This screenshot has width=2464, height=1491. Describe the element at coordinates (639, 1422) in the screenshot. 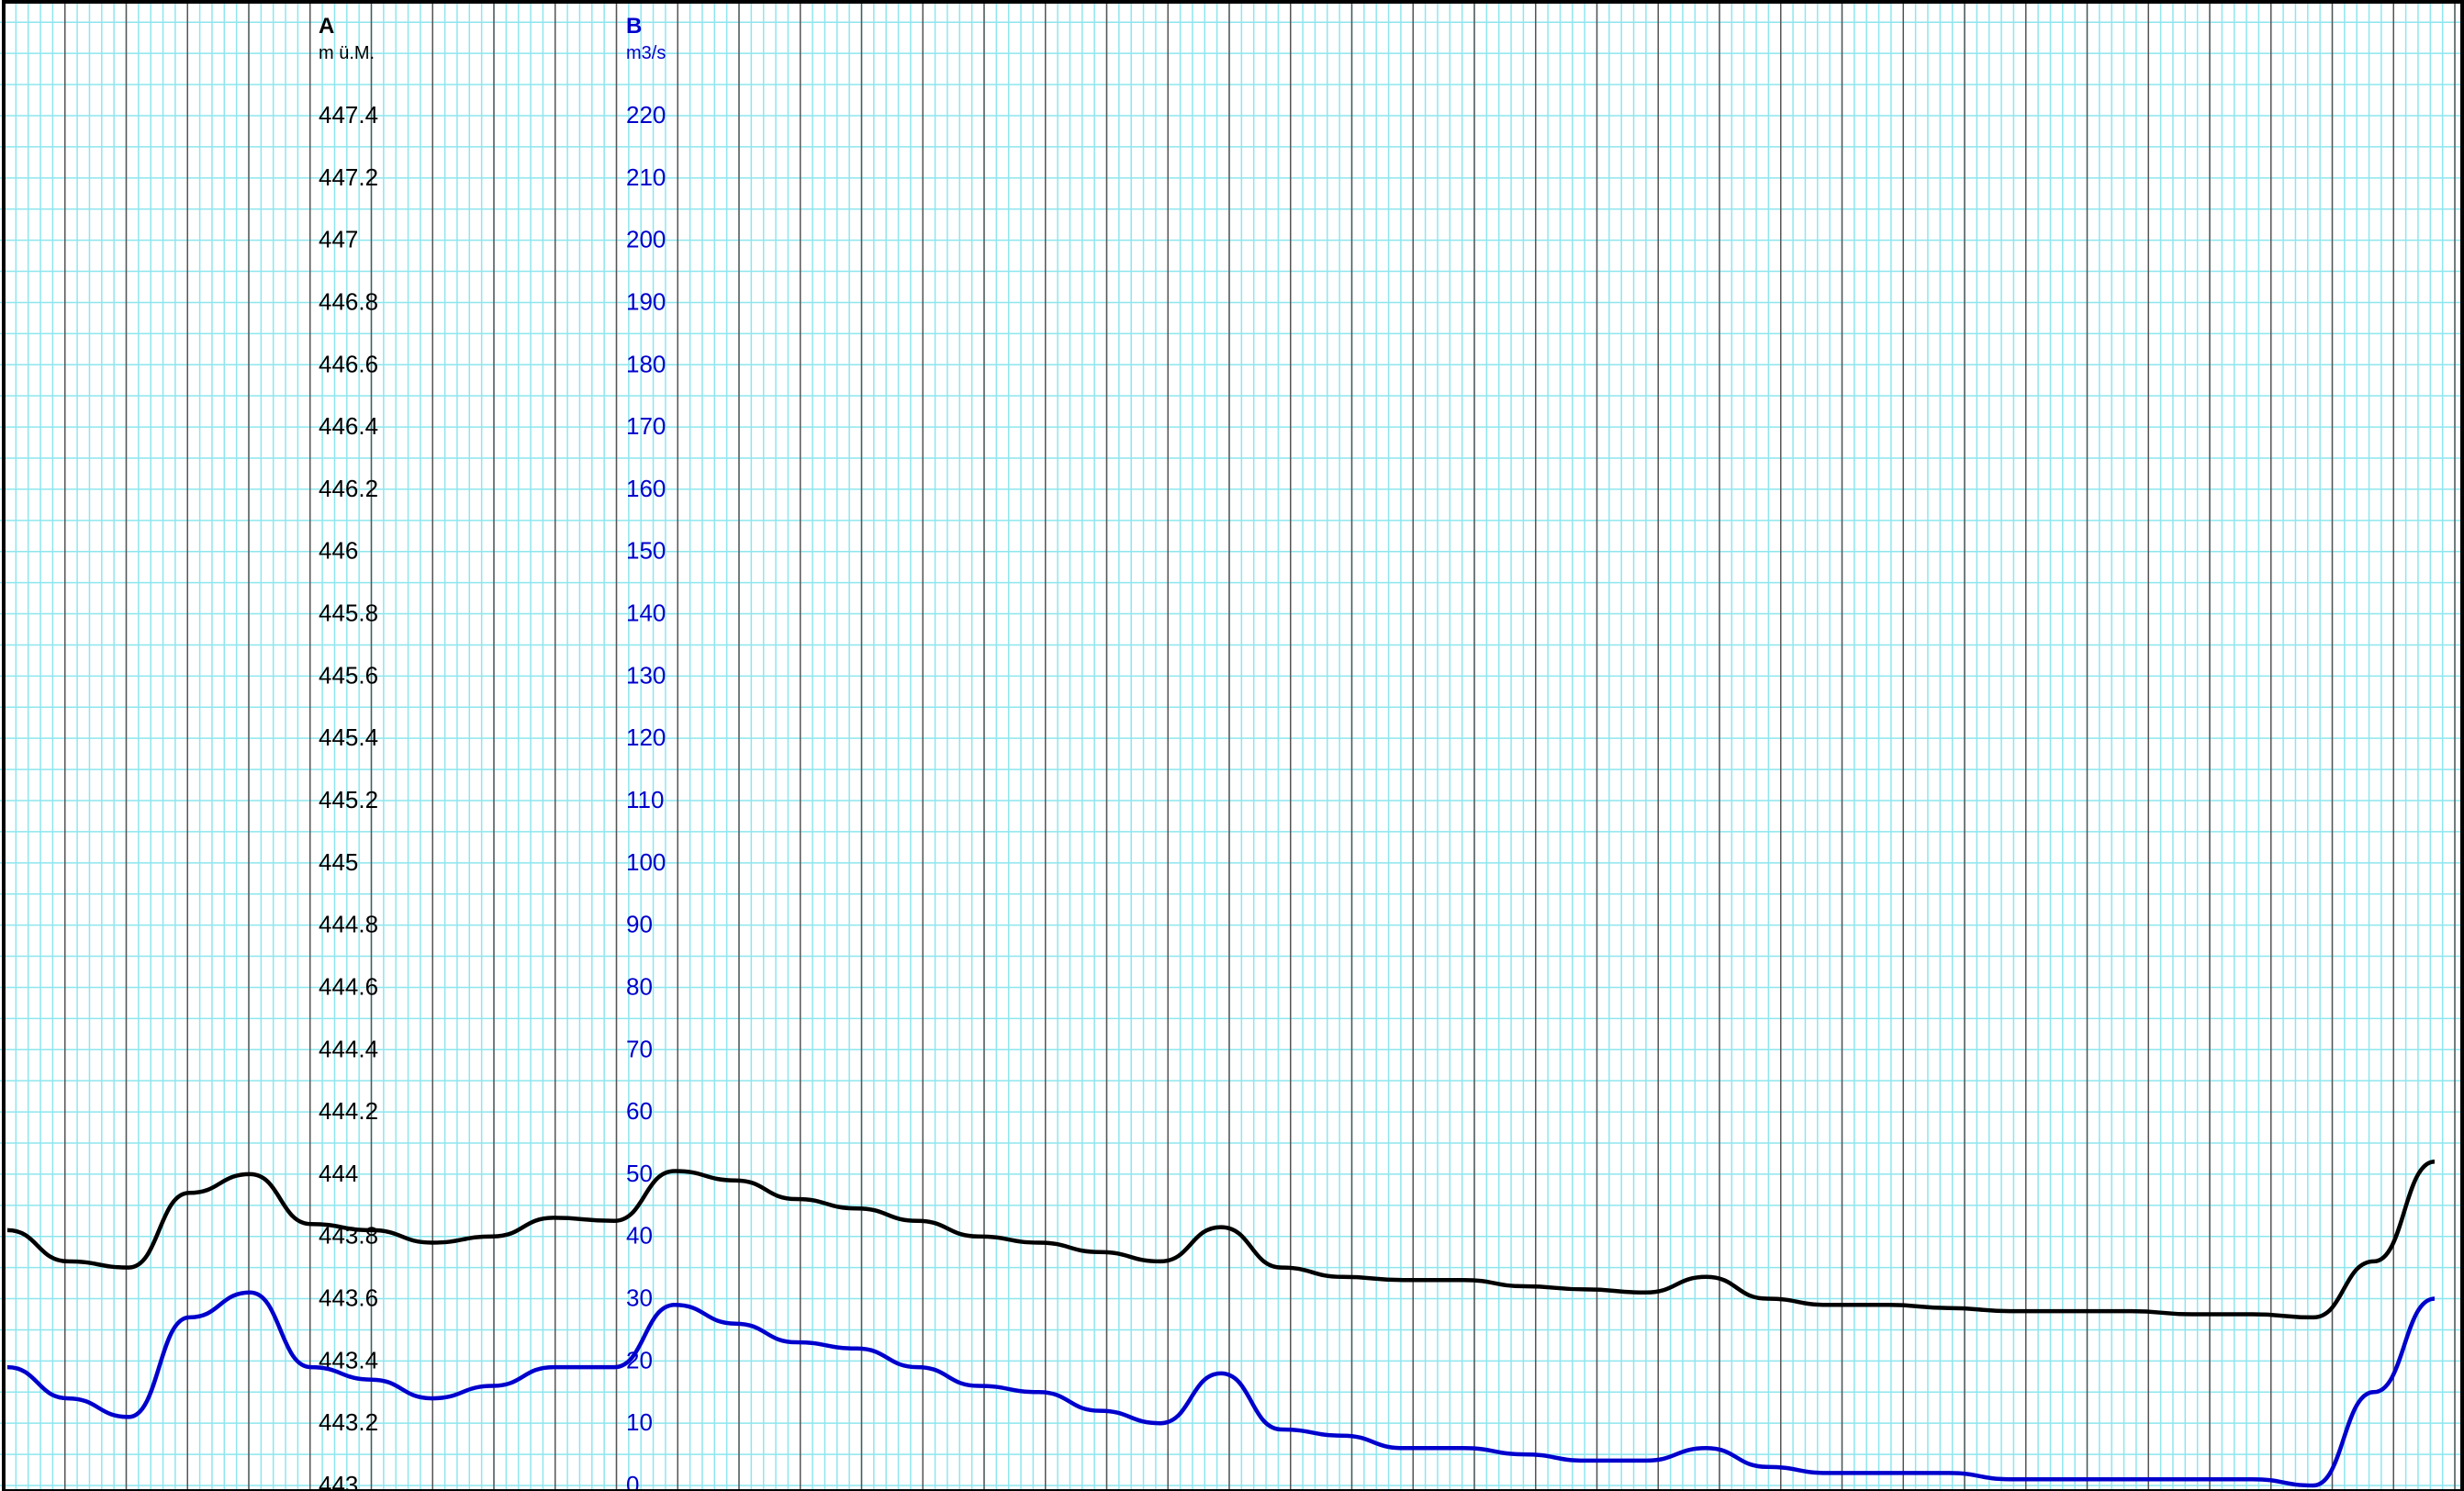

I see `right-tick-label: 10` at that location.